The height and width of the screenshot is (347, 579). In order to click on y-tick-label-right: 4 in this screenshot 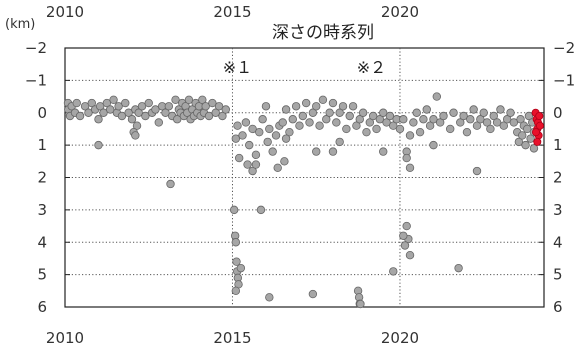, I will do `click(558, 242)`.